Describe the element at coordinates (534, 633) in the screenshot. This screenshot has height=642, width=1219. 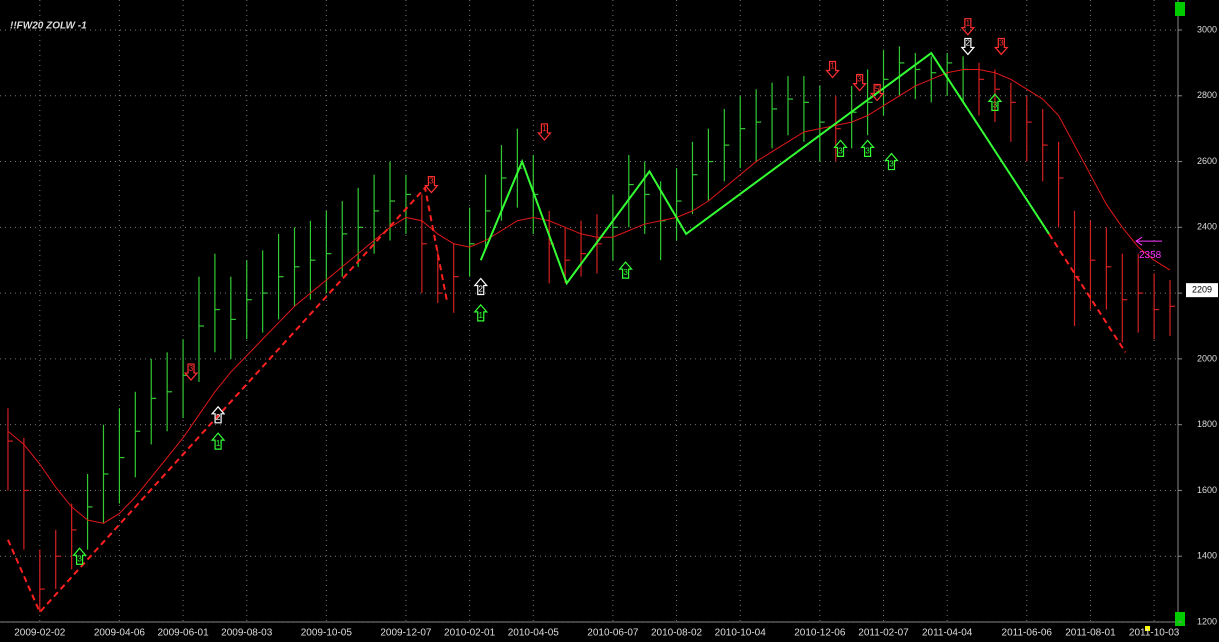
I see `x-tick-label: 2010-04-05` at that location.